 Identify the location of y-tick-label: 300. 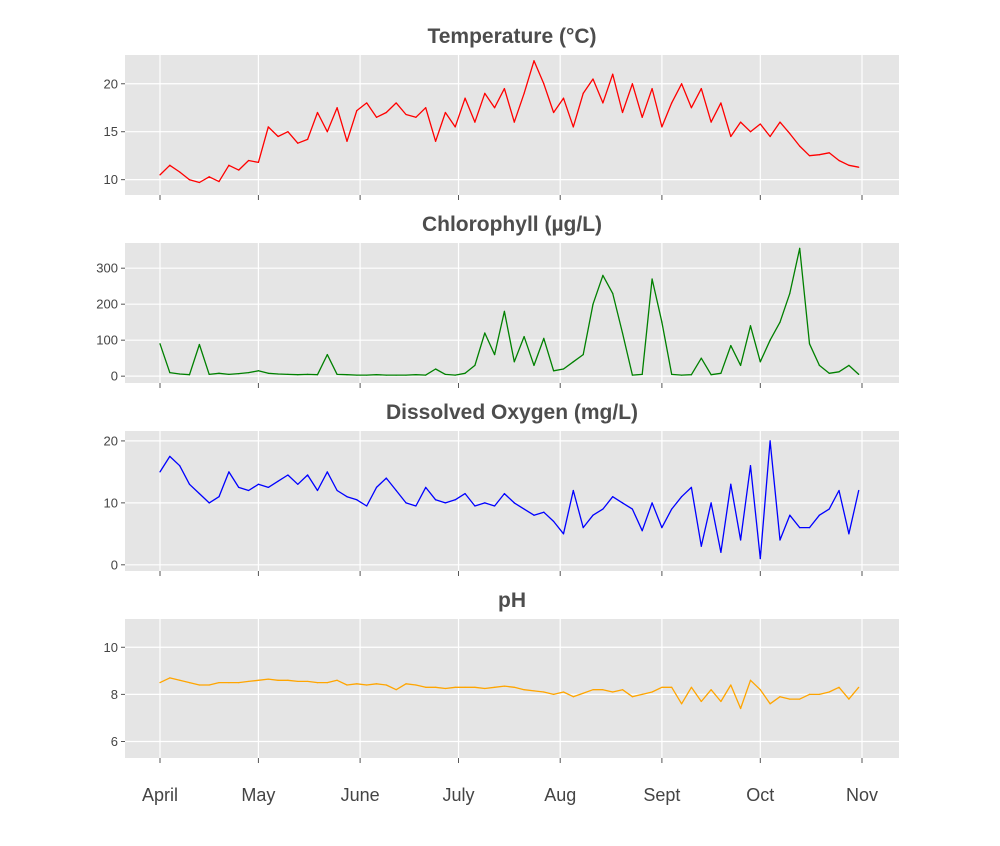
(107, 268).